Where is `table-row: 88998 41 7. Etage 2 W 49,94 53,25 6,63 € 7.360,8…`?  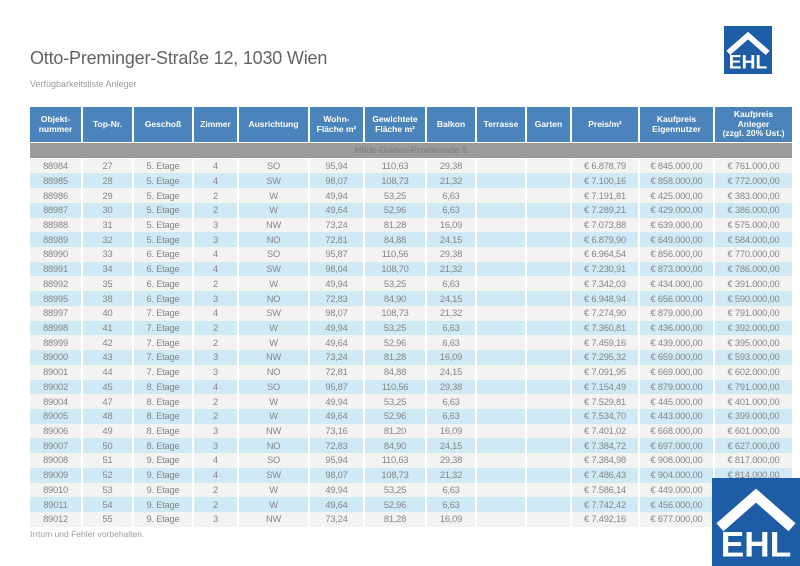
table-row: 88998 41 7. Etage 2 W 49,94 53,25 6,63 € 7.360,8… is located at coordinates (411, 328).